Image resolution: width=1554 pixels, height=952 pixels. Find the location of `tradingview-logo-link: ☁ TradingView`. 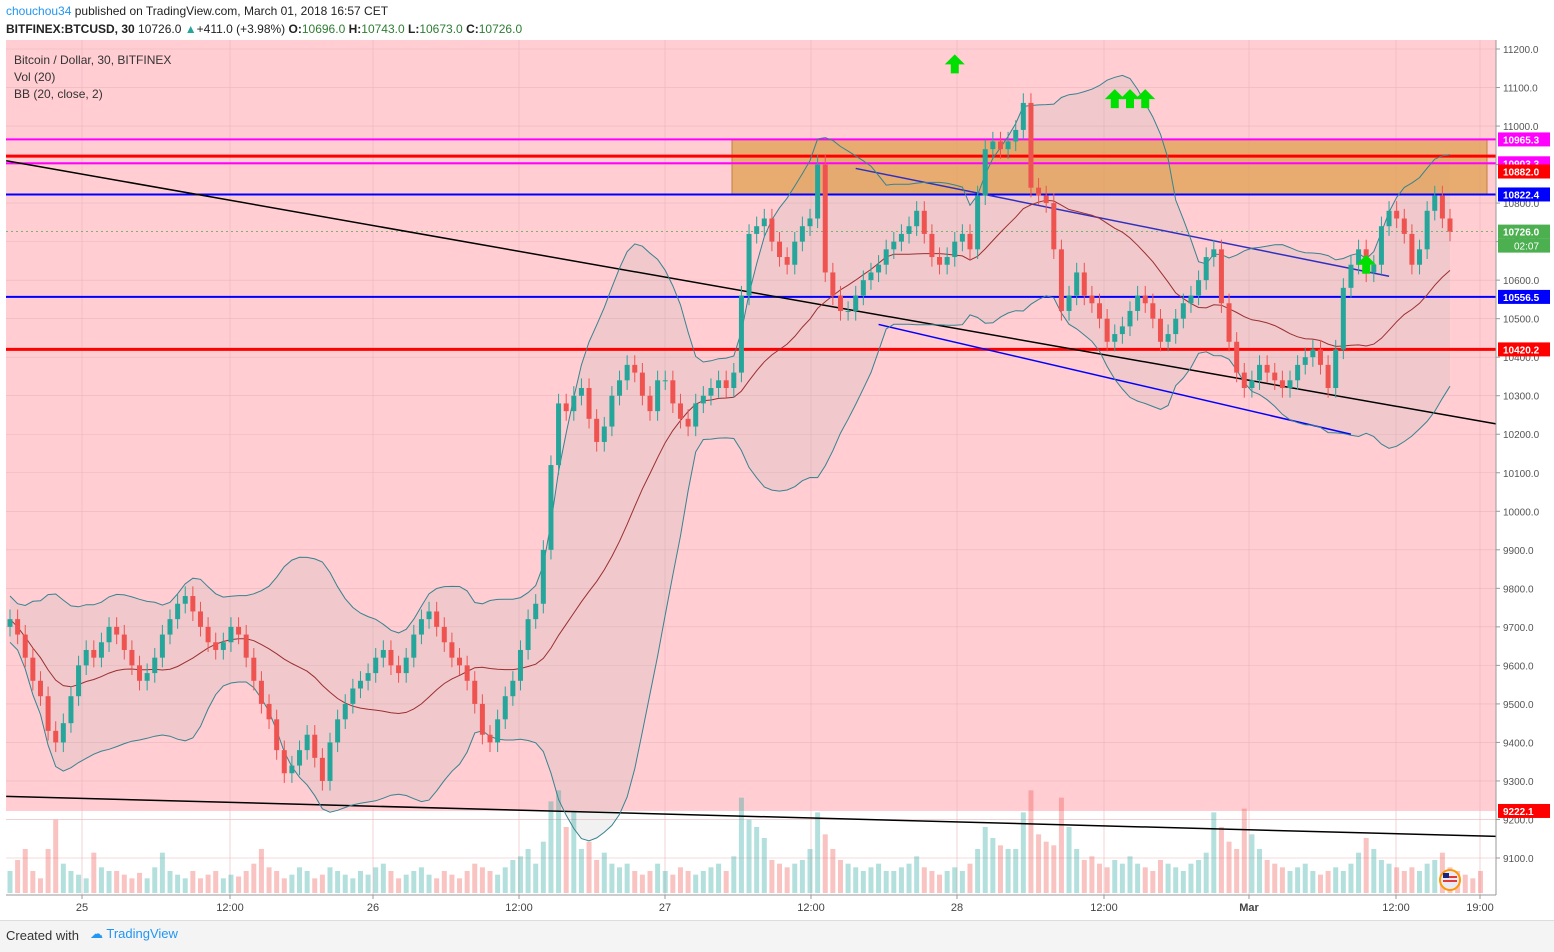

tradingview-logo-link: ☁ TradingView is located at coordinates (134, 934).